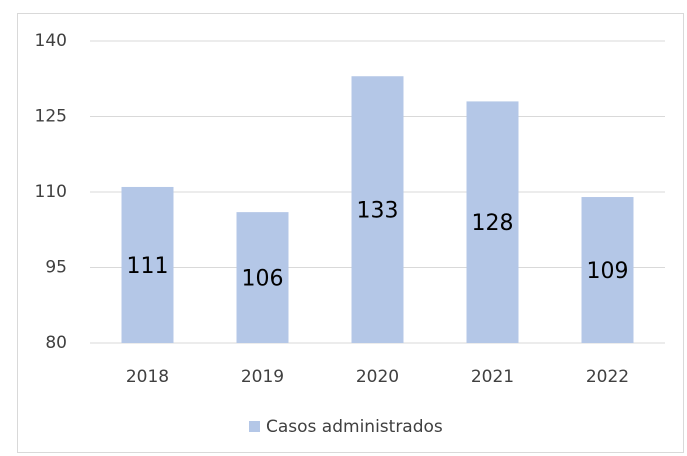 This screenshot has height=456, width=687. What do you see at coordinates (354, 427) in the screenshot?
I see `legend-label: Casos administrados` at bounding box center [354, 427].